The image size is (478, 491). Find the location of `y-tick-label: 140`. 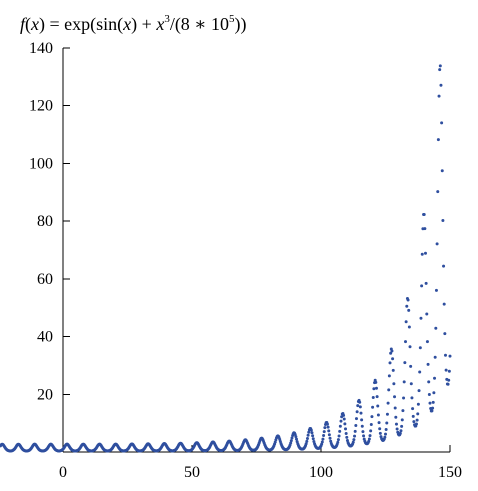

y-tick-label: 140 is located at coordinates (41, 48).